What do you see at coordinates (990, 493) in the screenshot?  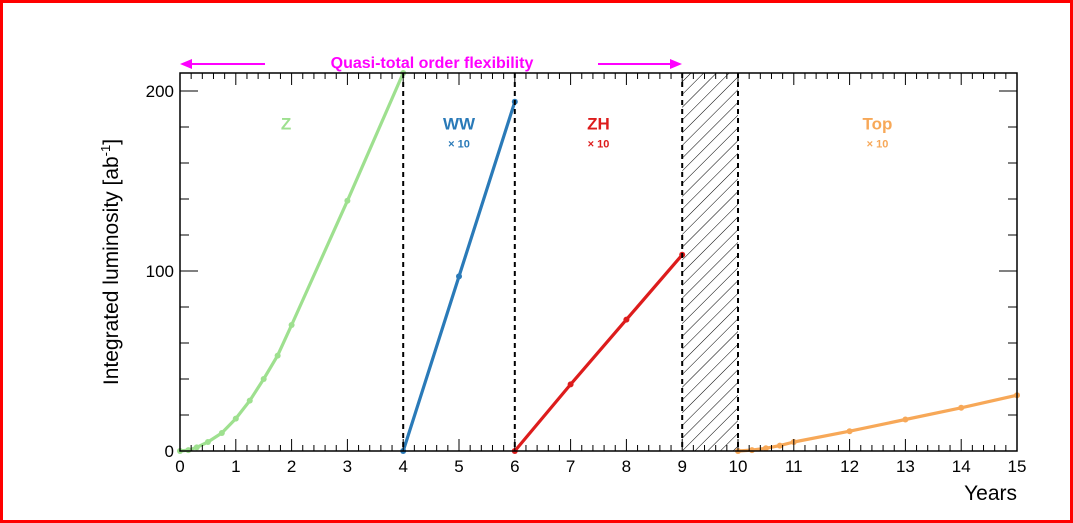 I see `x-axis-title: Years` at bounding box center [990, 493].